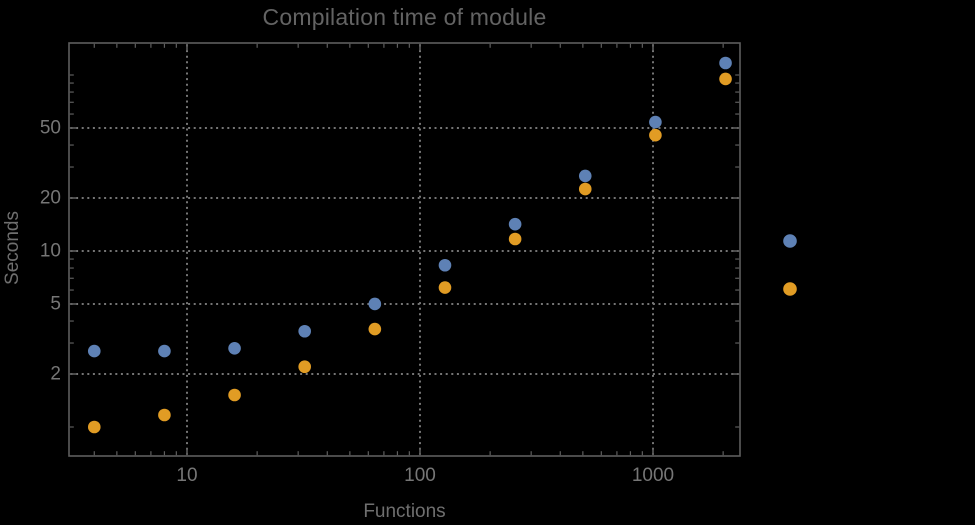  What do you see at coordinates (234, 395) in the screenshot?
I see `point-run-2-orange-x16` at bounding box center [234, 395].